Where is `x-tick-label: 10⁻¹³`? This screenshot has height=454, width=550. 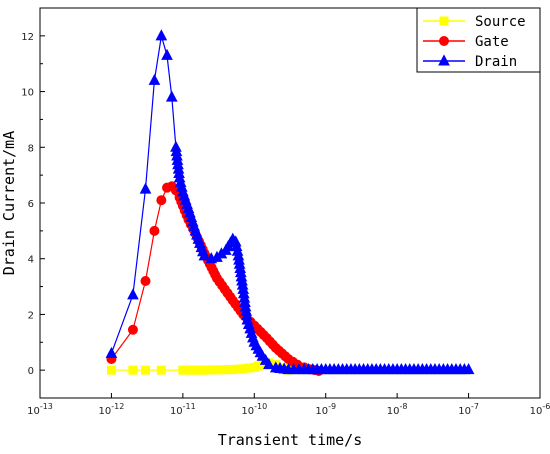 x-tick-label: 10⁻¹³ is located at coordinates (40, 409).